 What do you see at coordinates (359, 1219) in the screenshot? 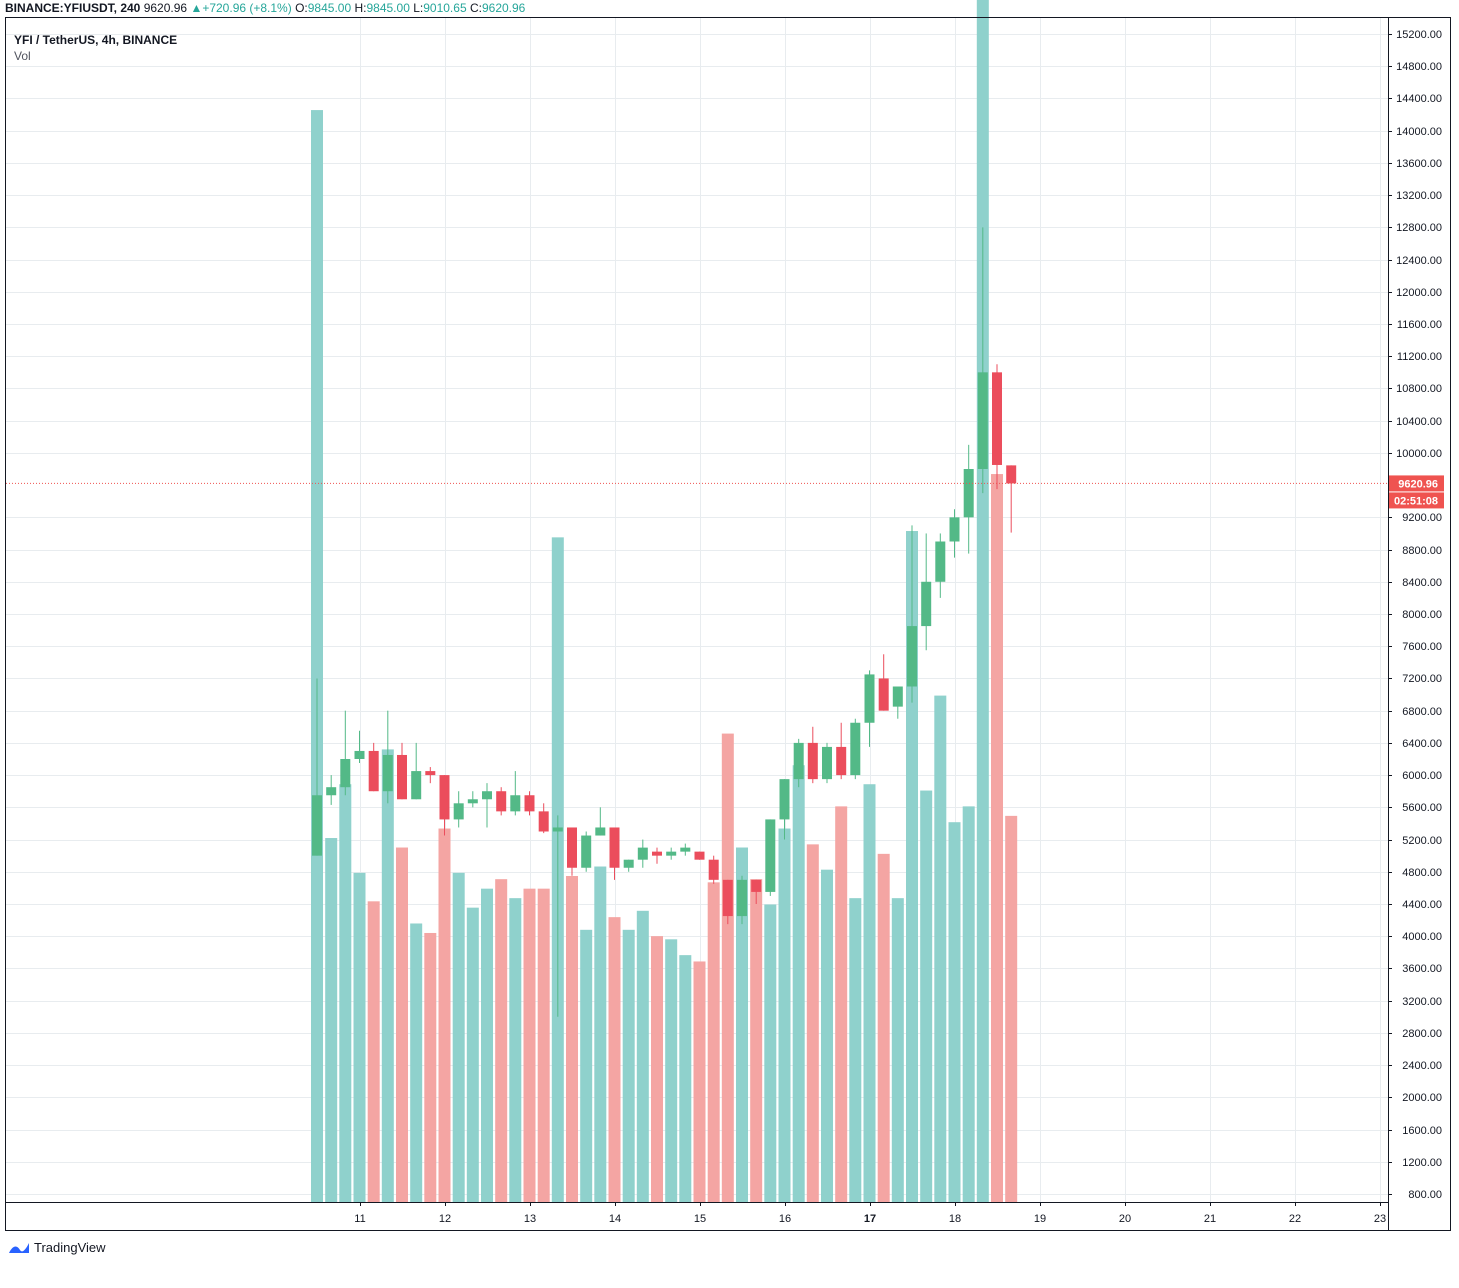
I see `time-tick-label: 11` at bounding box center [359, 1219].